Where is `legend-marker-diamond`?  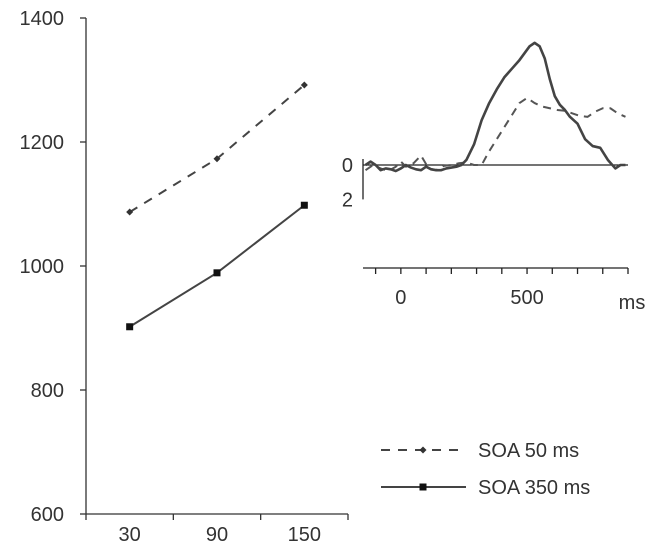 legend-marker-diamond is located at coordinates (423, 450).